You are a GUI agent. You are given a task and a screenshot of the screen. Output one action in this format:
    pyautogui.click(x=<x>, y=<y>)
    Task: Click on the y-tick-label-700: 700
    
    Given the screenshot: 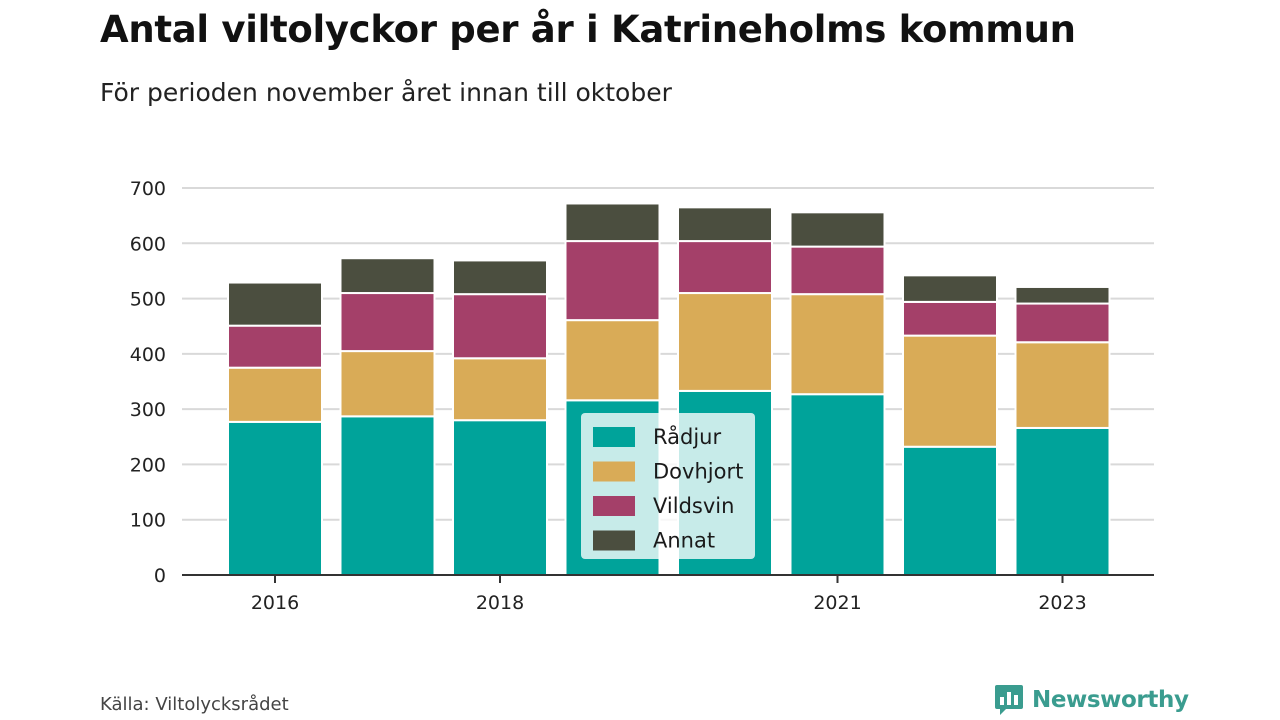 What is the action you would take?
    pyautogui.click(x=148, y=189)
    